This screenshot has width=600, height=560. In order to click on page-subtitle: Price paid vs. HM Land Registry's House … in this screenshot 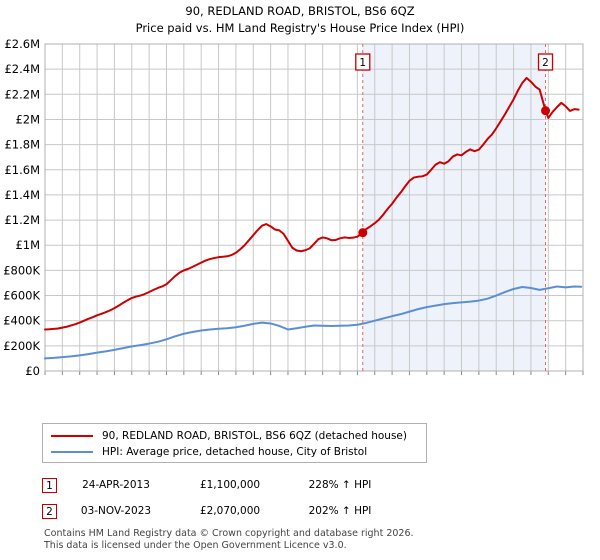, I will do `click(300, 28)`.